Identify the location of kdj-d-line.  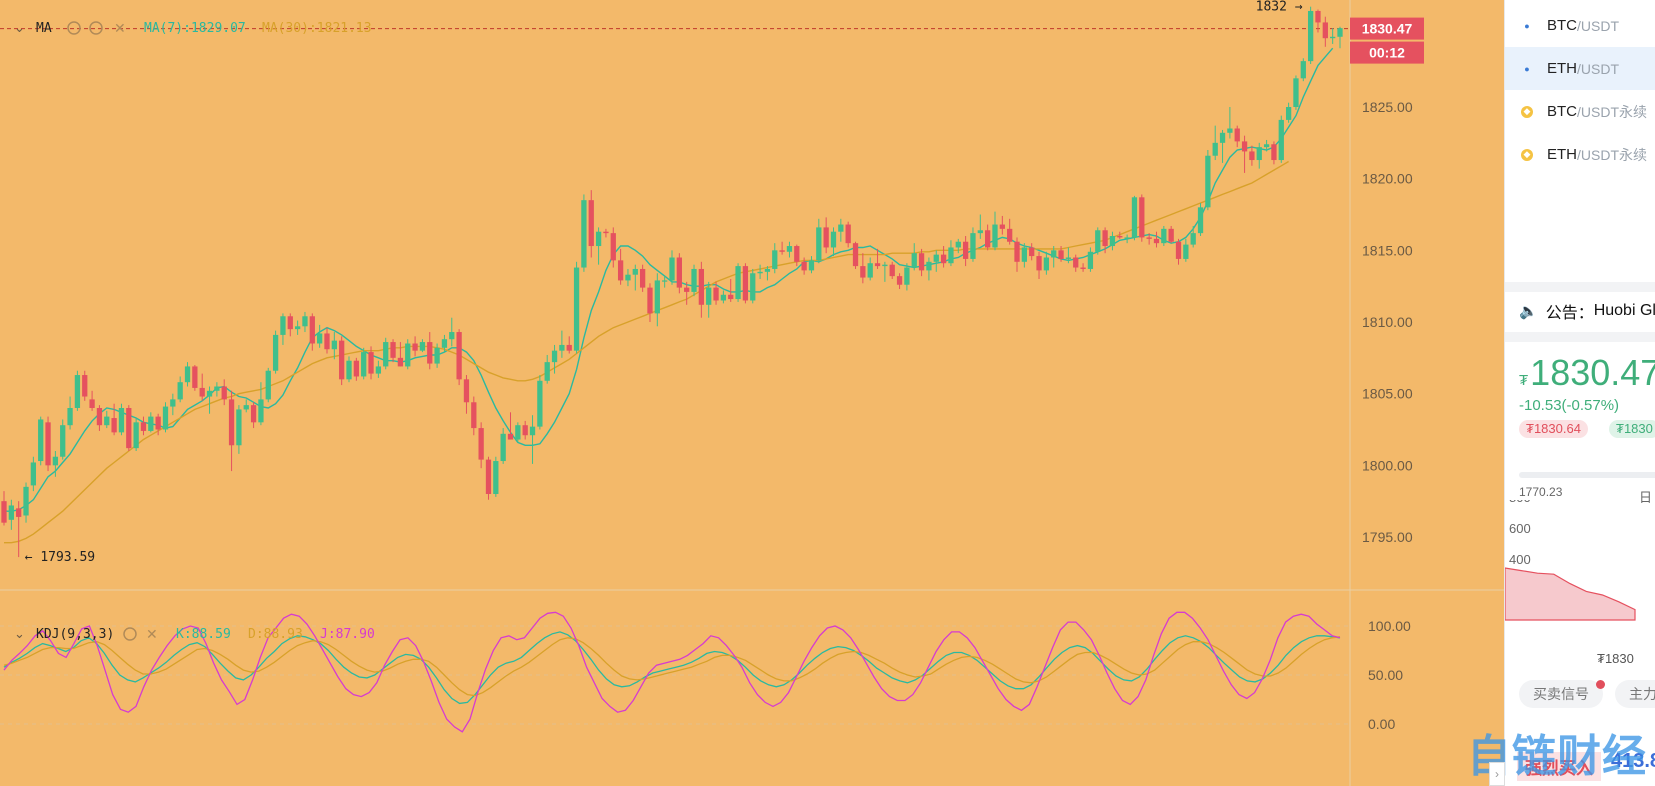
(672, 666).